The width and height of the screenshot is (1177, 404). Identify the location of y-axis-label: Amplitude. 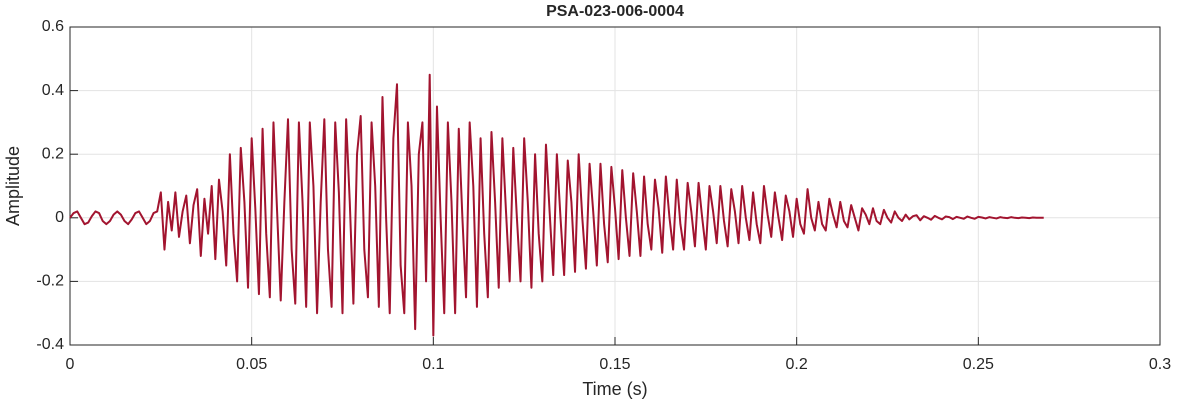
(13, 186).